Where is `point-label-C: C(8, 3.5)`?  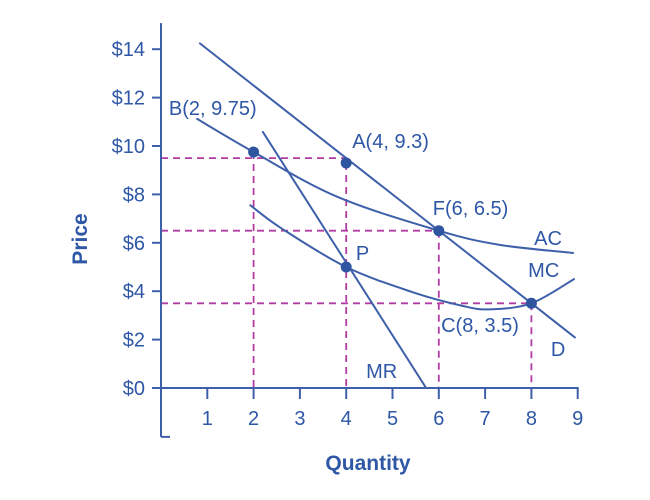
point-label-C: C(8, 3.5) is located at coordinates (480, 326).